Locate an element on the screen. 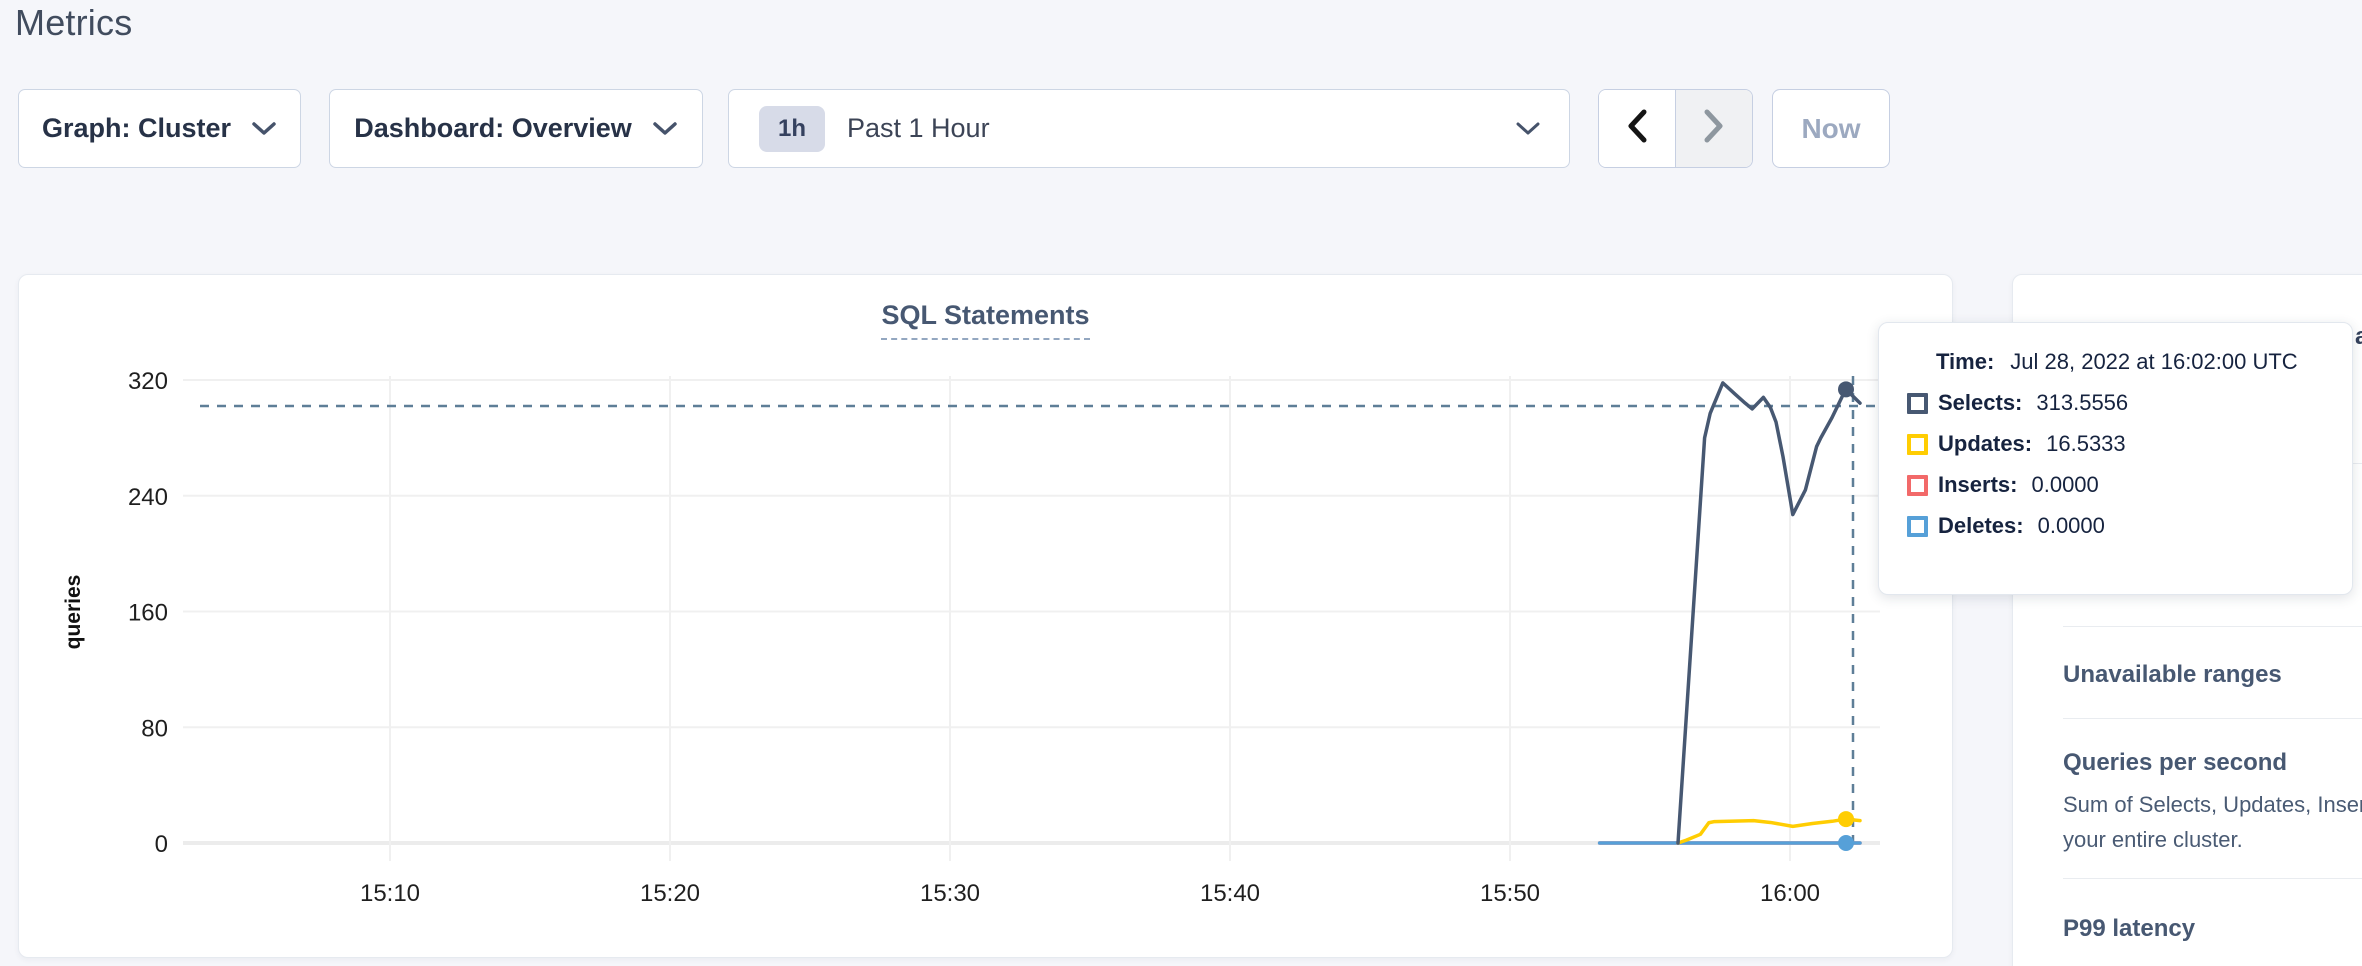 This screenshot has height=966, width=2362. chart-title-wrap: SQL Statements is located at coordinates (985, 320).